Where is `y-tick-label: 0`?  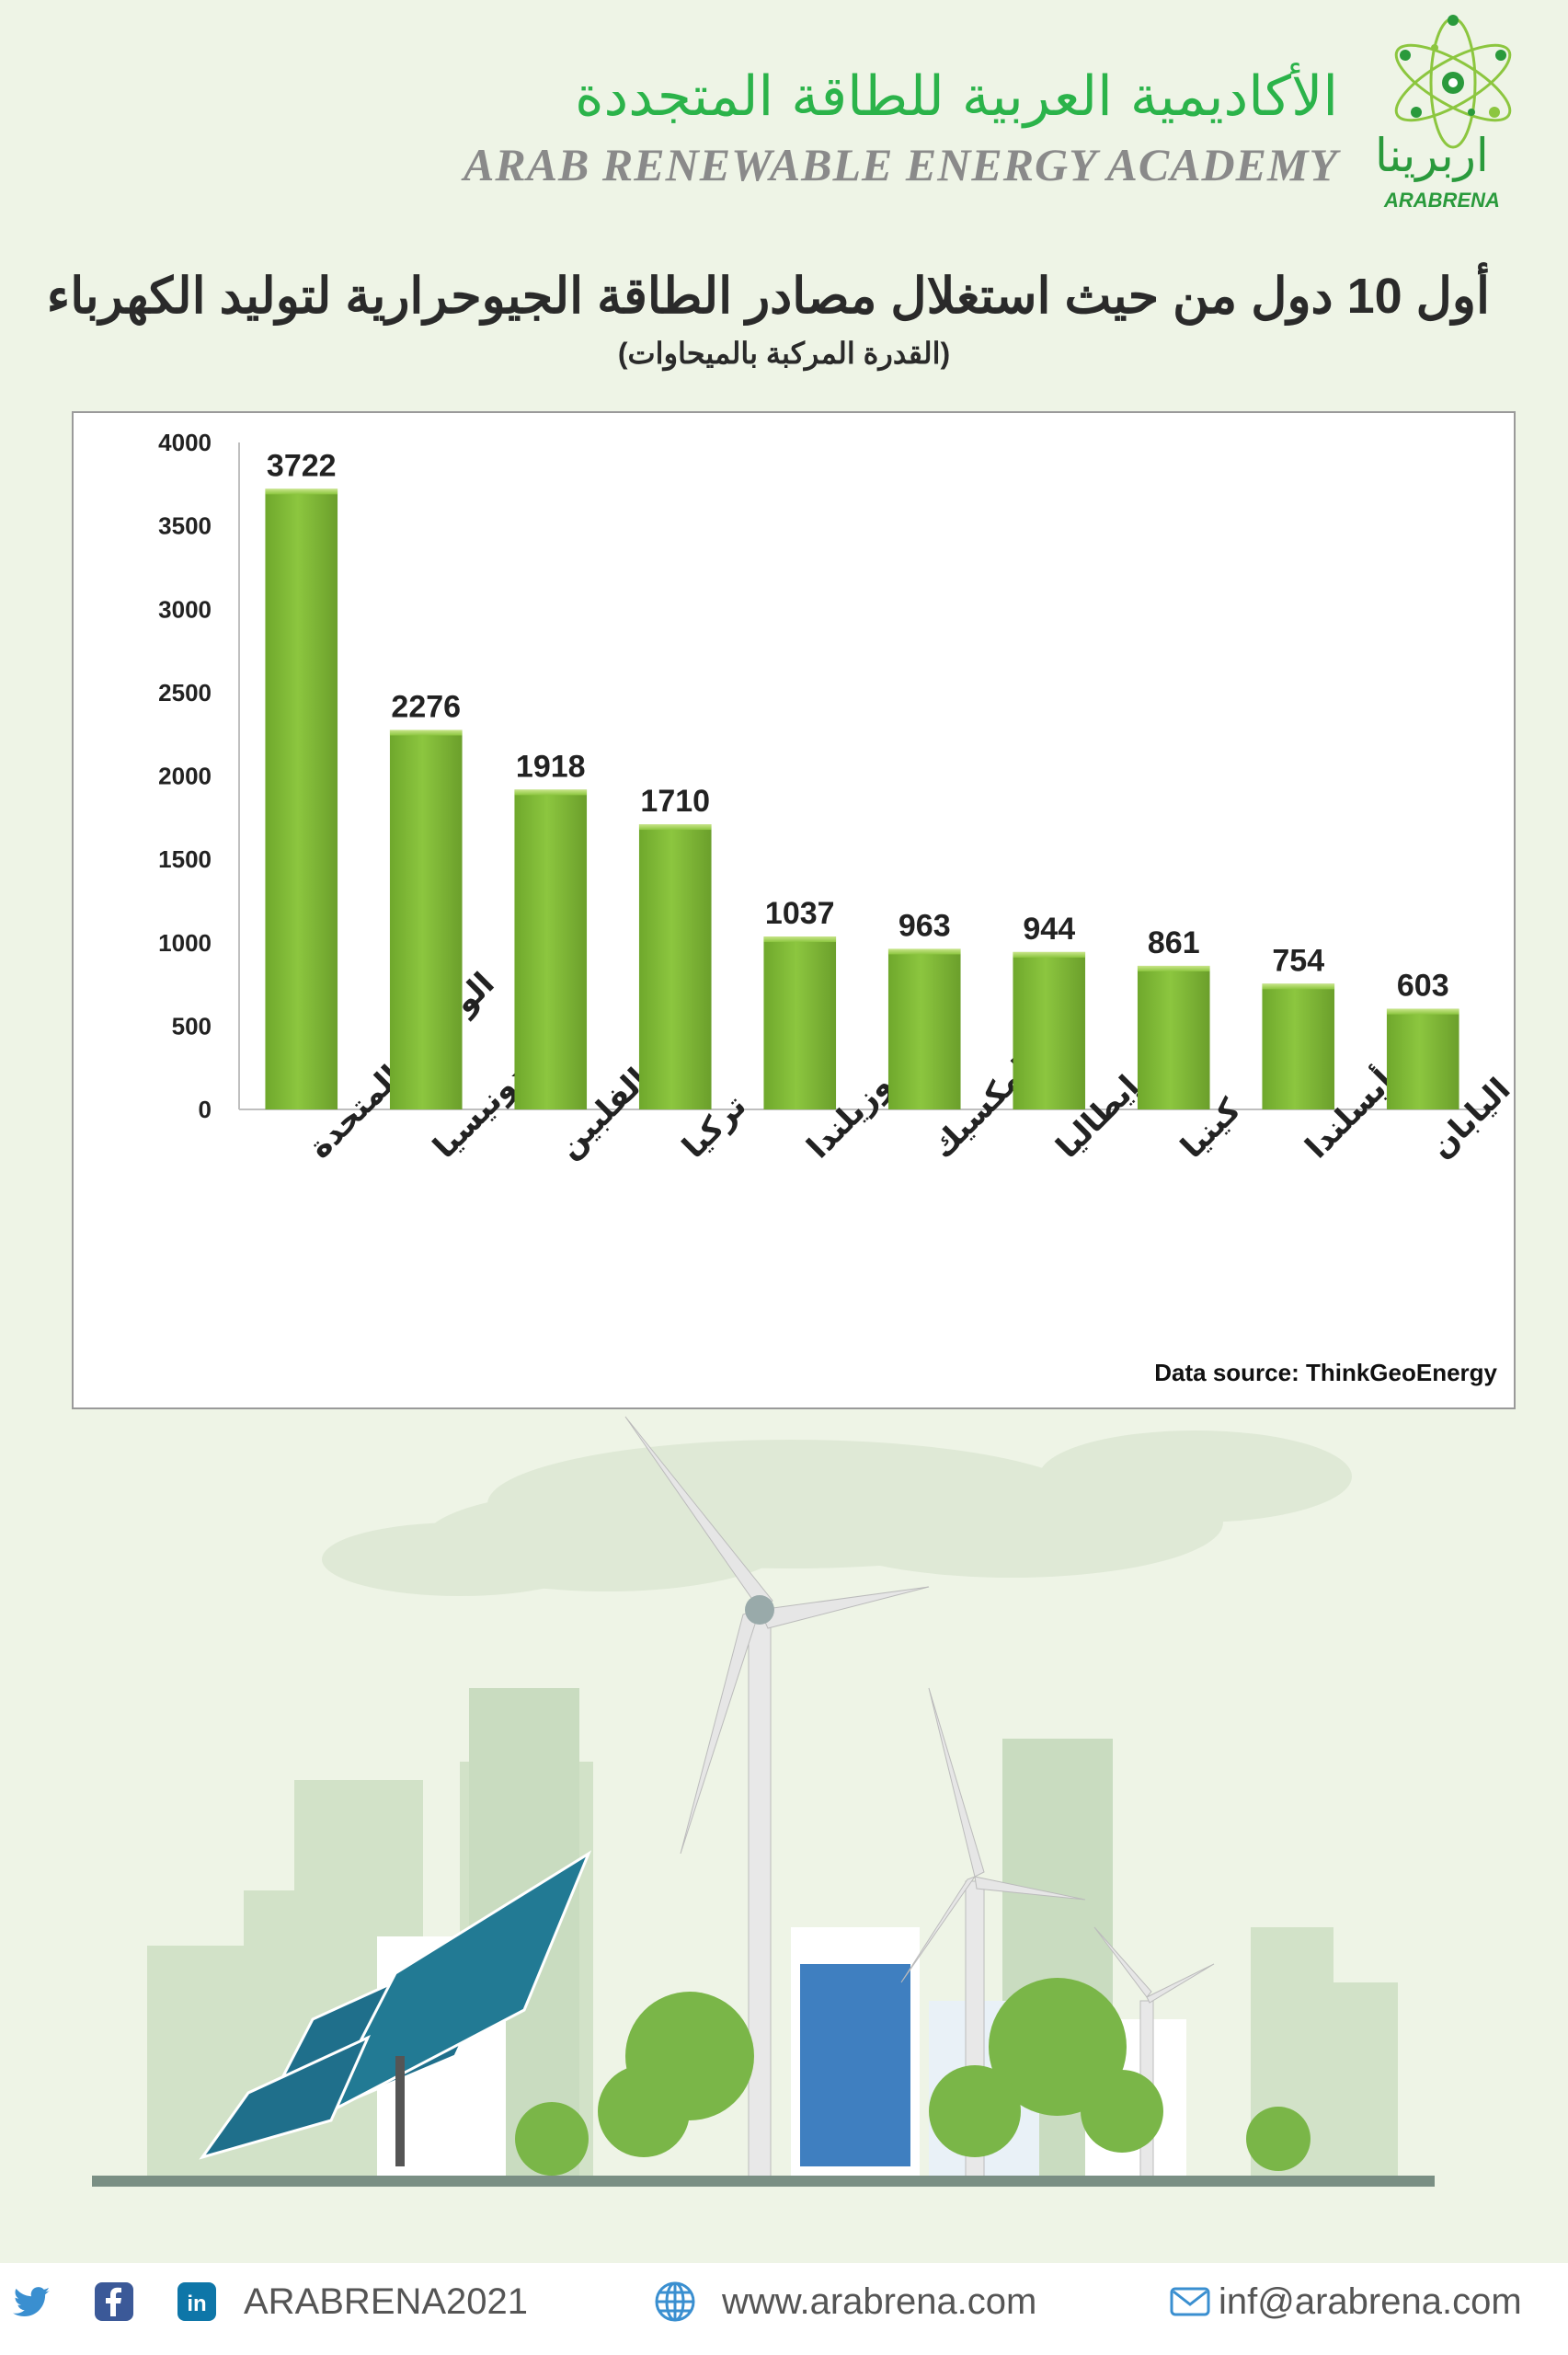 y-tick-label: 0 is located at coordinates (205, 1109).